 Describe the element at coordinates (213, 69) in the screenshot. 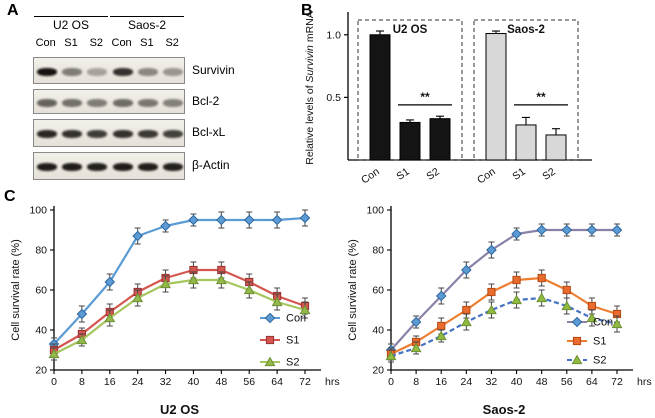

I see `blot-row-label: Survivin` at that location.